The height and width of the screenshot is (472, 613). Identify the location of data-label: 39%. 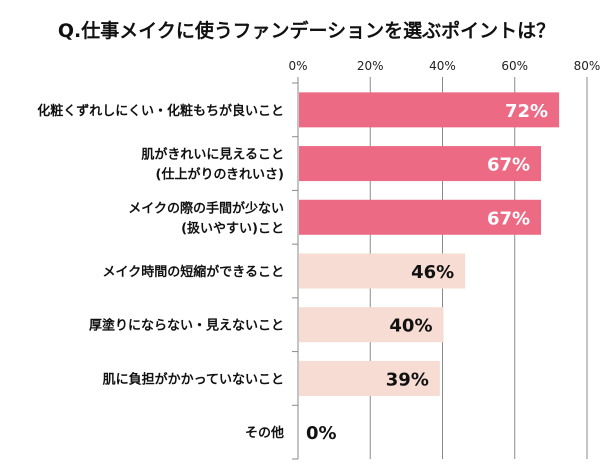
(407, 379).